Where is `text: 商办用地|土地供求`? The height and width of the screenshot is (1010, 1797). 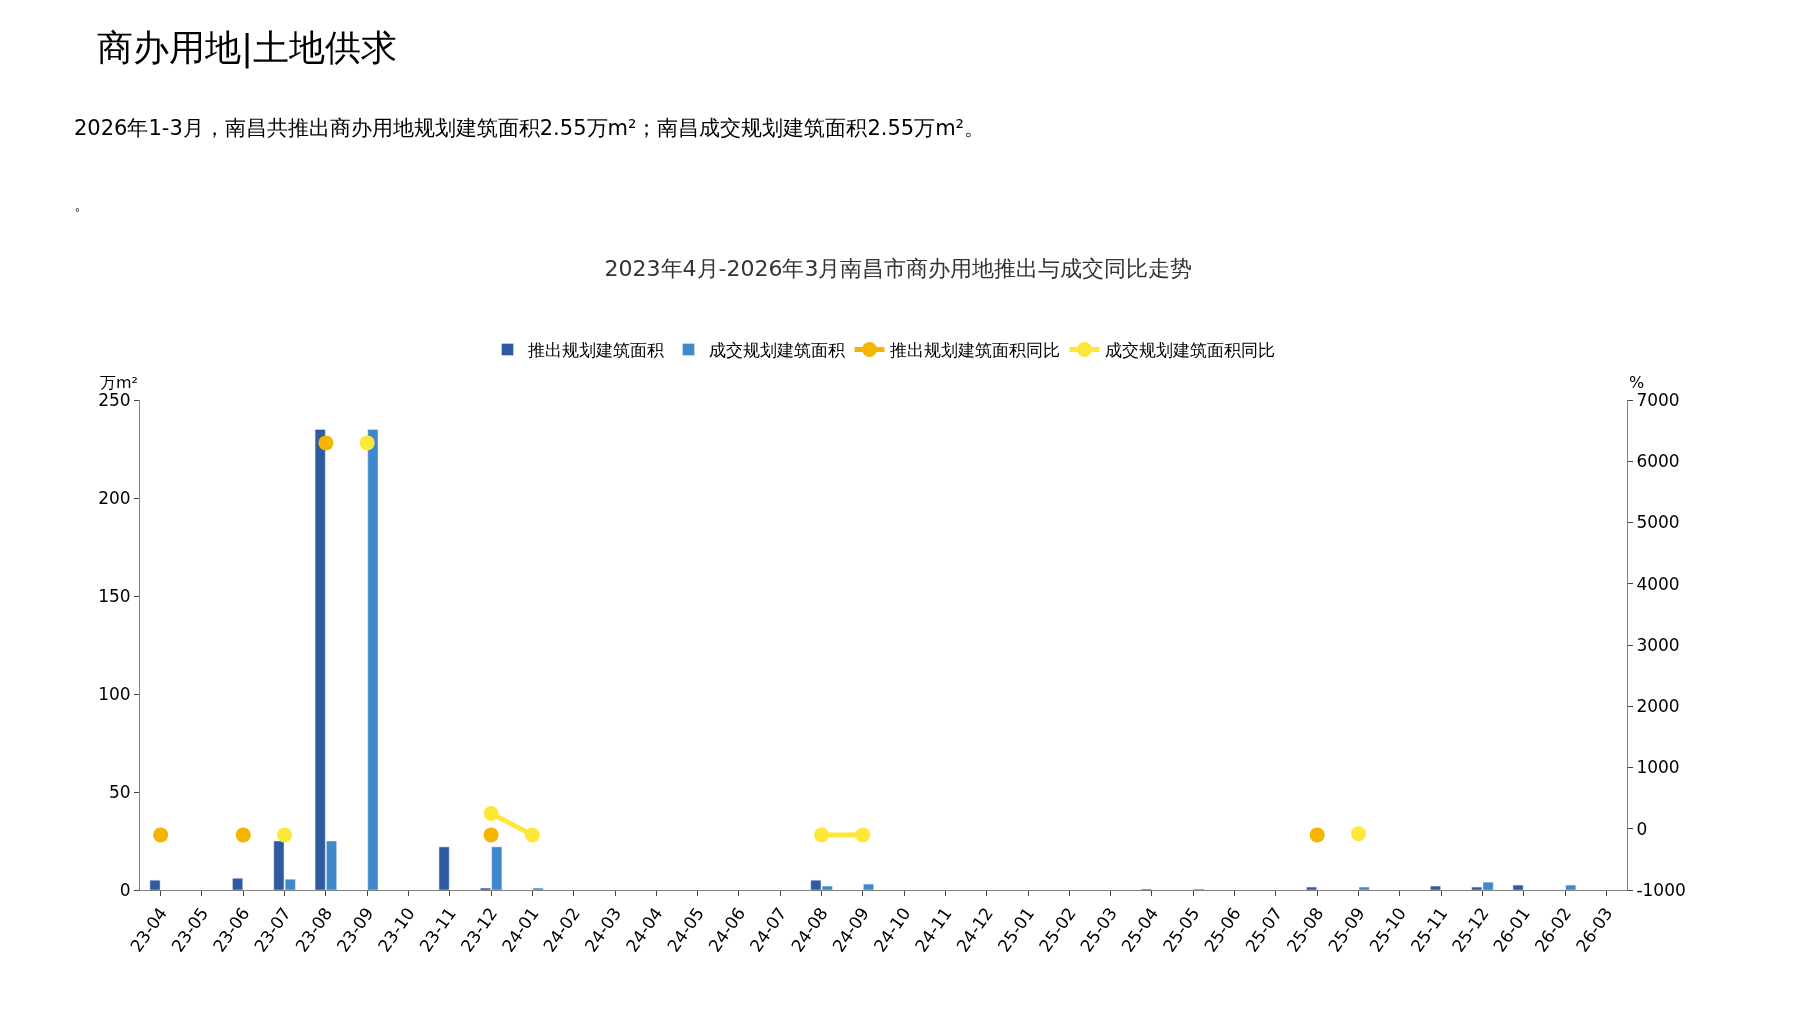
text: 商办用地|土地供求 is located at coordinates (247, 48).